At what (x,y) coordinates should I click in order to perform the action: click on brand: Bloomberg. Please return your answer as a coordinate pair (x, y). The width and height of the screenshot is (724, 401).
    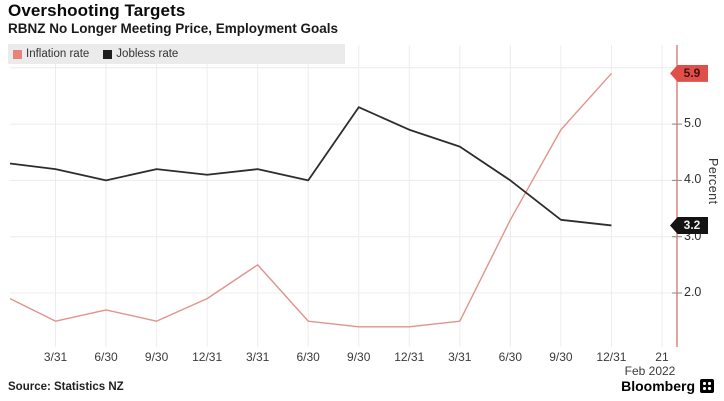
    Looking at the image, I should click on (667, 386).